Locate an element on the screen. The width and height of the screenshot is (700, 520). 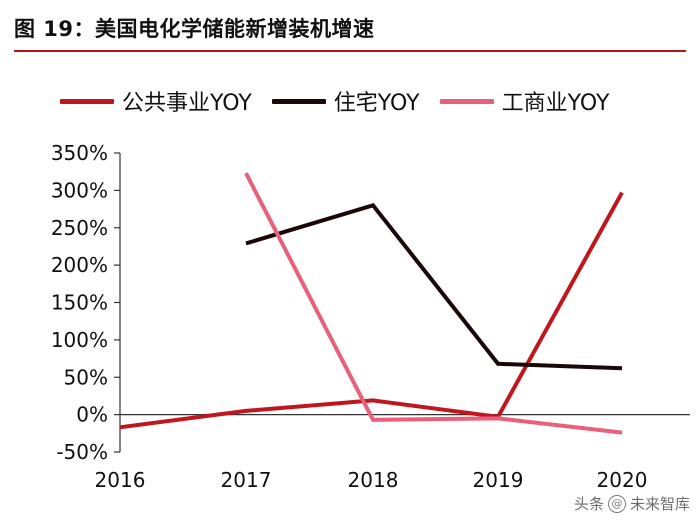
legend-label-commercial: 工商业YOY is located at coordinates (555, 103).